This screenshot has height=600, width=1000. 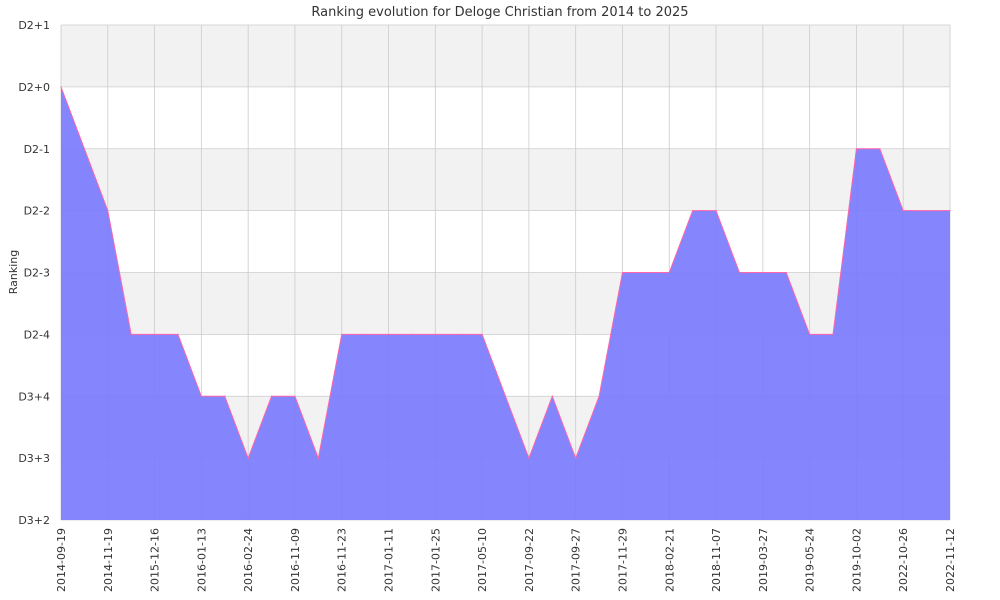 I want to click on x-tick-label: 2017-01-25, so click(x=435, y=560).